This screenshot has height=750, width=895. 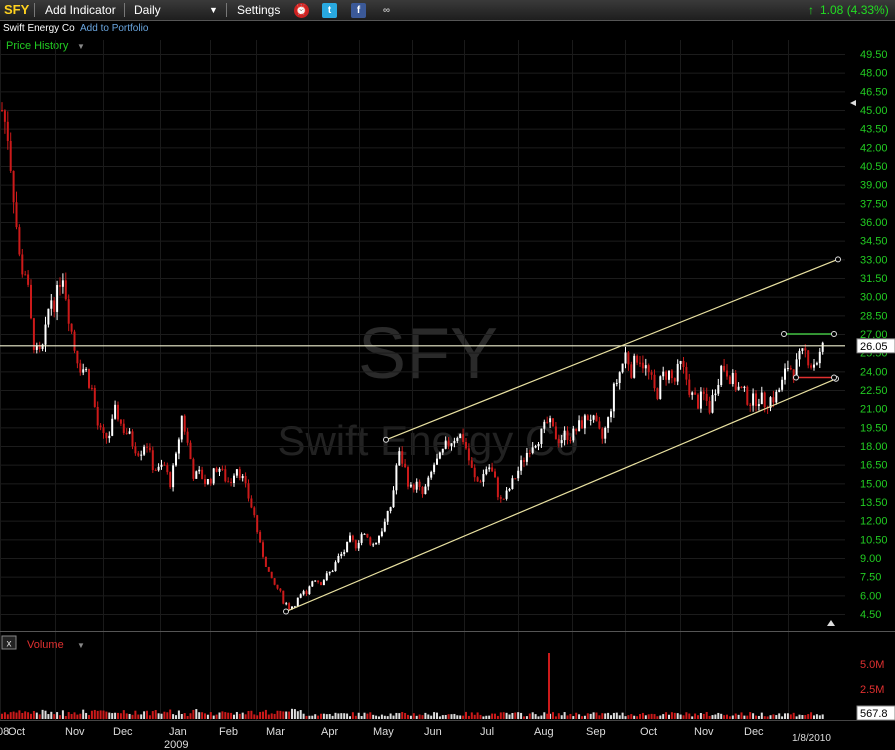 I want to click on settings-button: Settings, so click(x=259, y=10).